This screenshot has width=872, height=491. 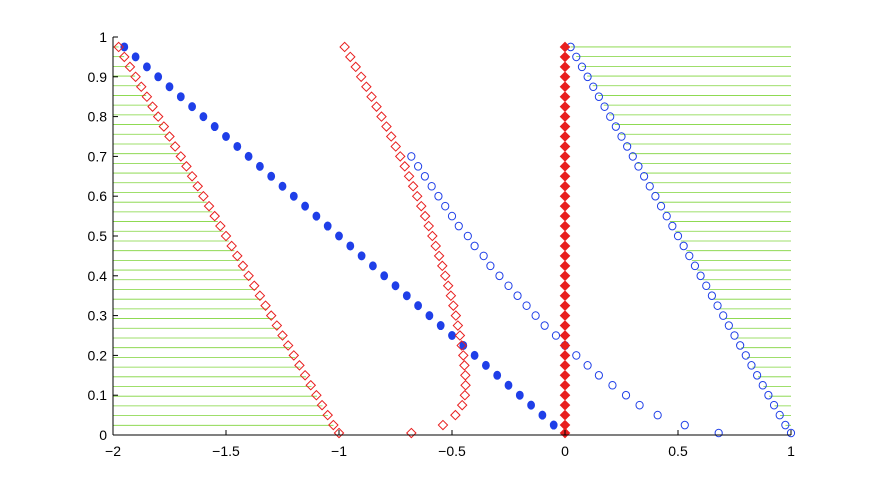 I want to click on y-tick-label: 1, so click(x=103, y=37).